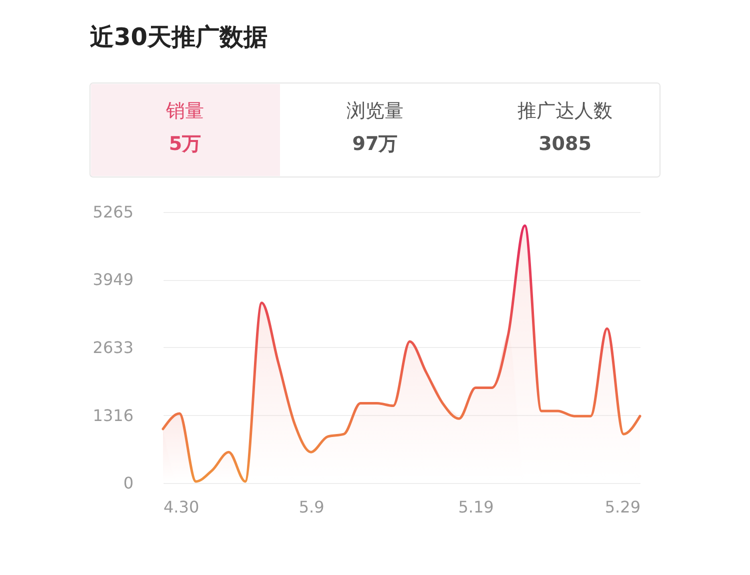 This screenshot has width=750, height=575. What do you see at coordinates (565, 144) in the screenshot?
I see `text: 3085` at bounding box center [565, 144].